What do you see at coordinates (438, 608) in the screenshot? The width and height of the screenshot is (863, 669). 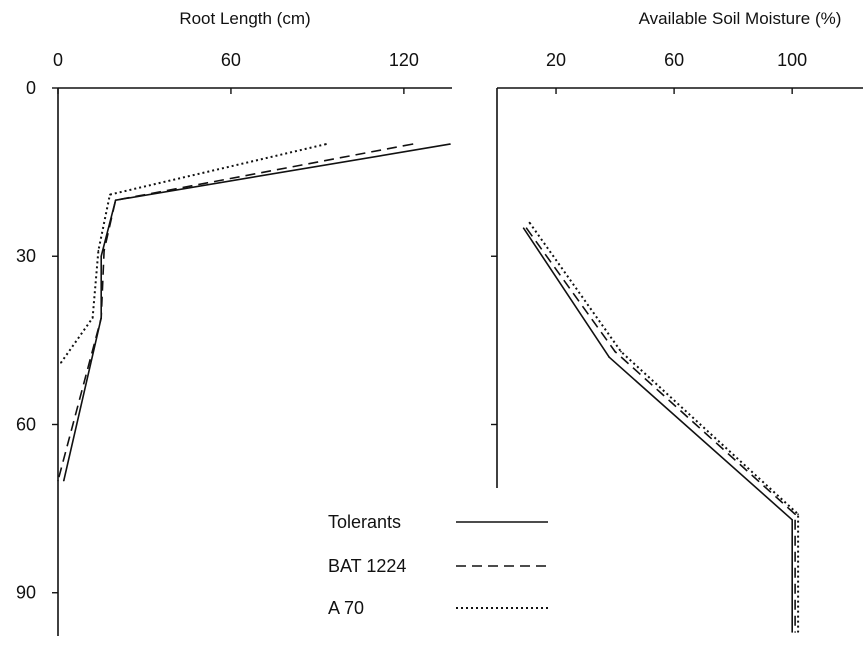 I see `legend-item: A 70` at bounding box center [438, 608].